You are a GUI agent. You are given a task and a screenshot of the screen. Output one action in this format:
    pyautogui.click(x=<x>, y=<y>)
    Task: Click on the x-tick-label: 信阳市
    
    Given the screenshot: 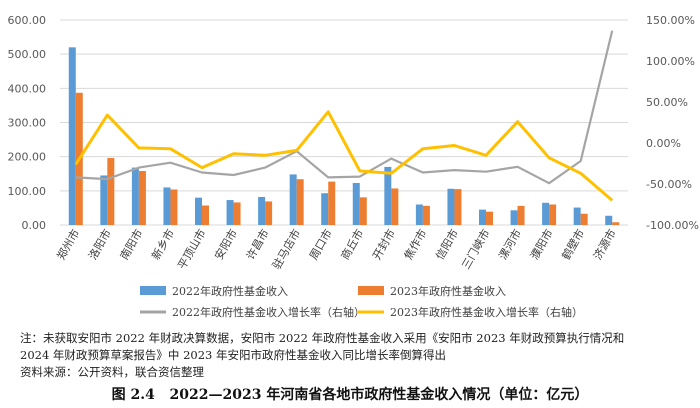 What is the action you would take?
    pyautogui.click(x=446, y=245)
    